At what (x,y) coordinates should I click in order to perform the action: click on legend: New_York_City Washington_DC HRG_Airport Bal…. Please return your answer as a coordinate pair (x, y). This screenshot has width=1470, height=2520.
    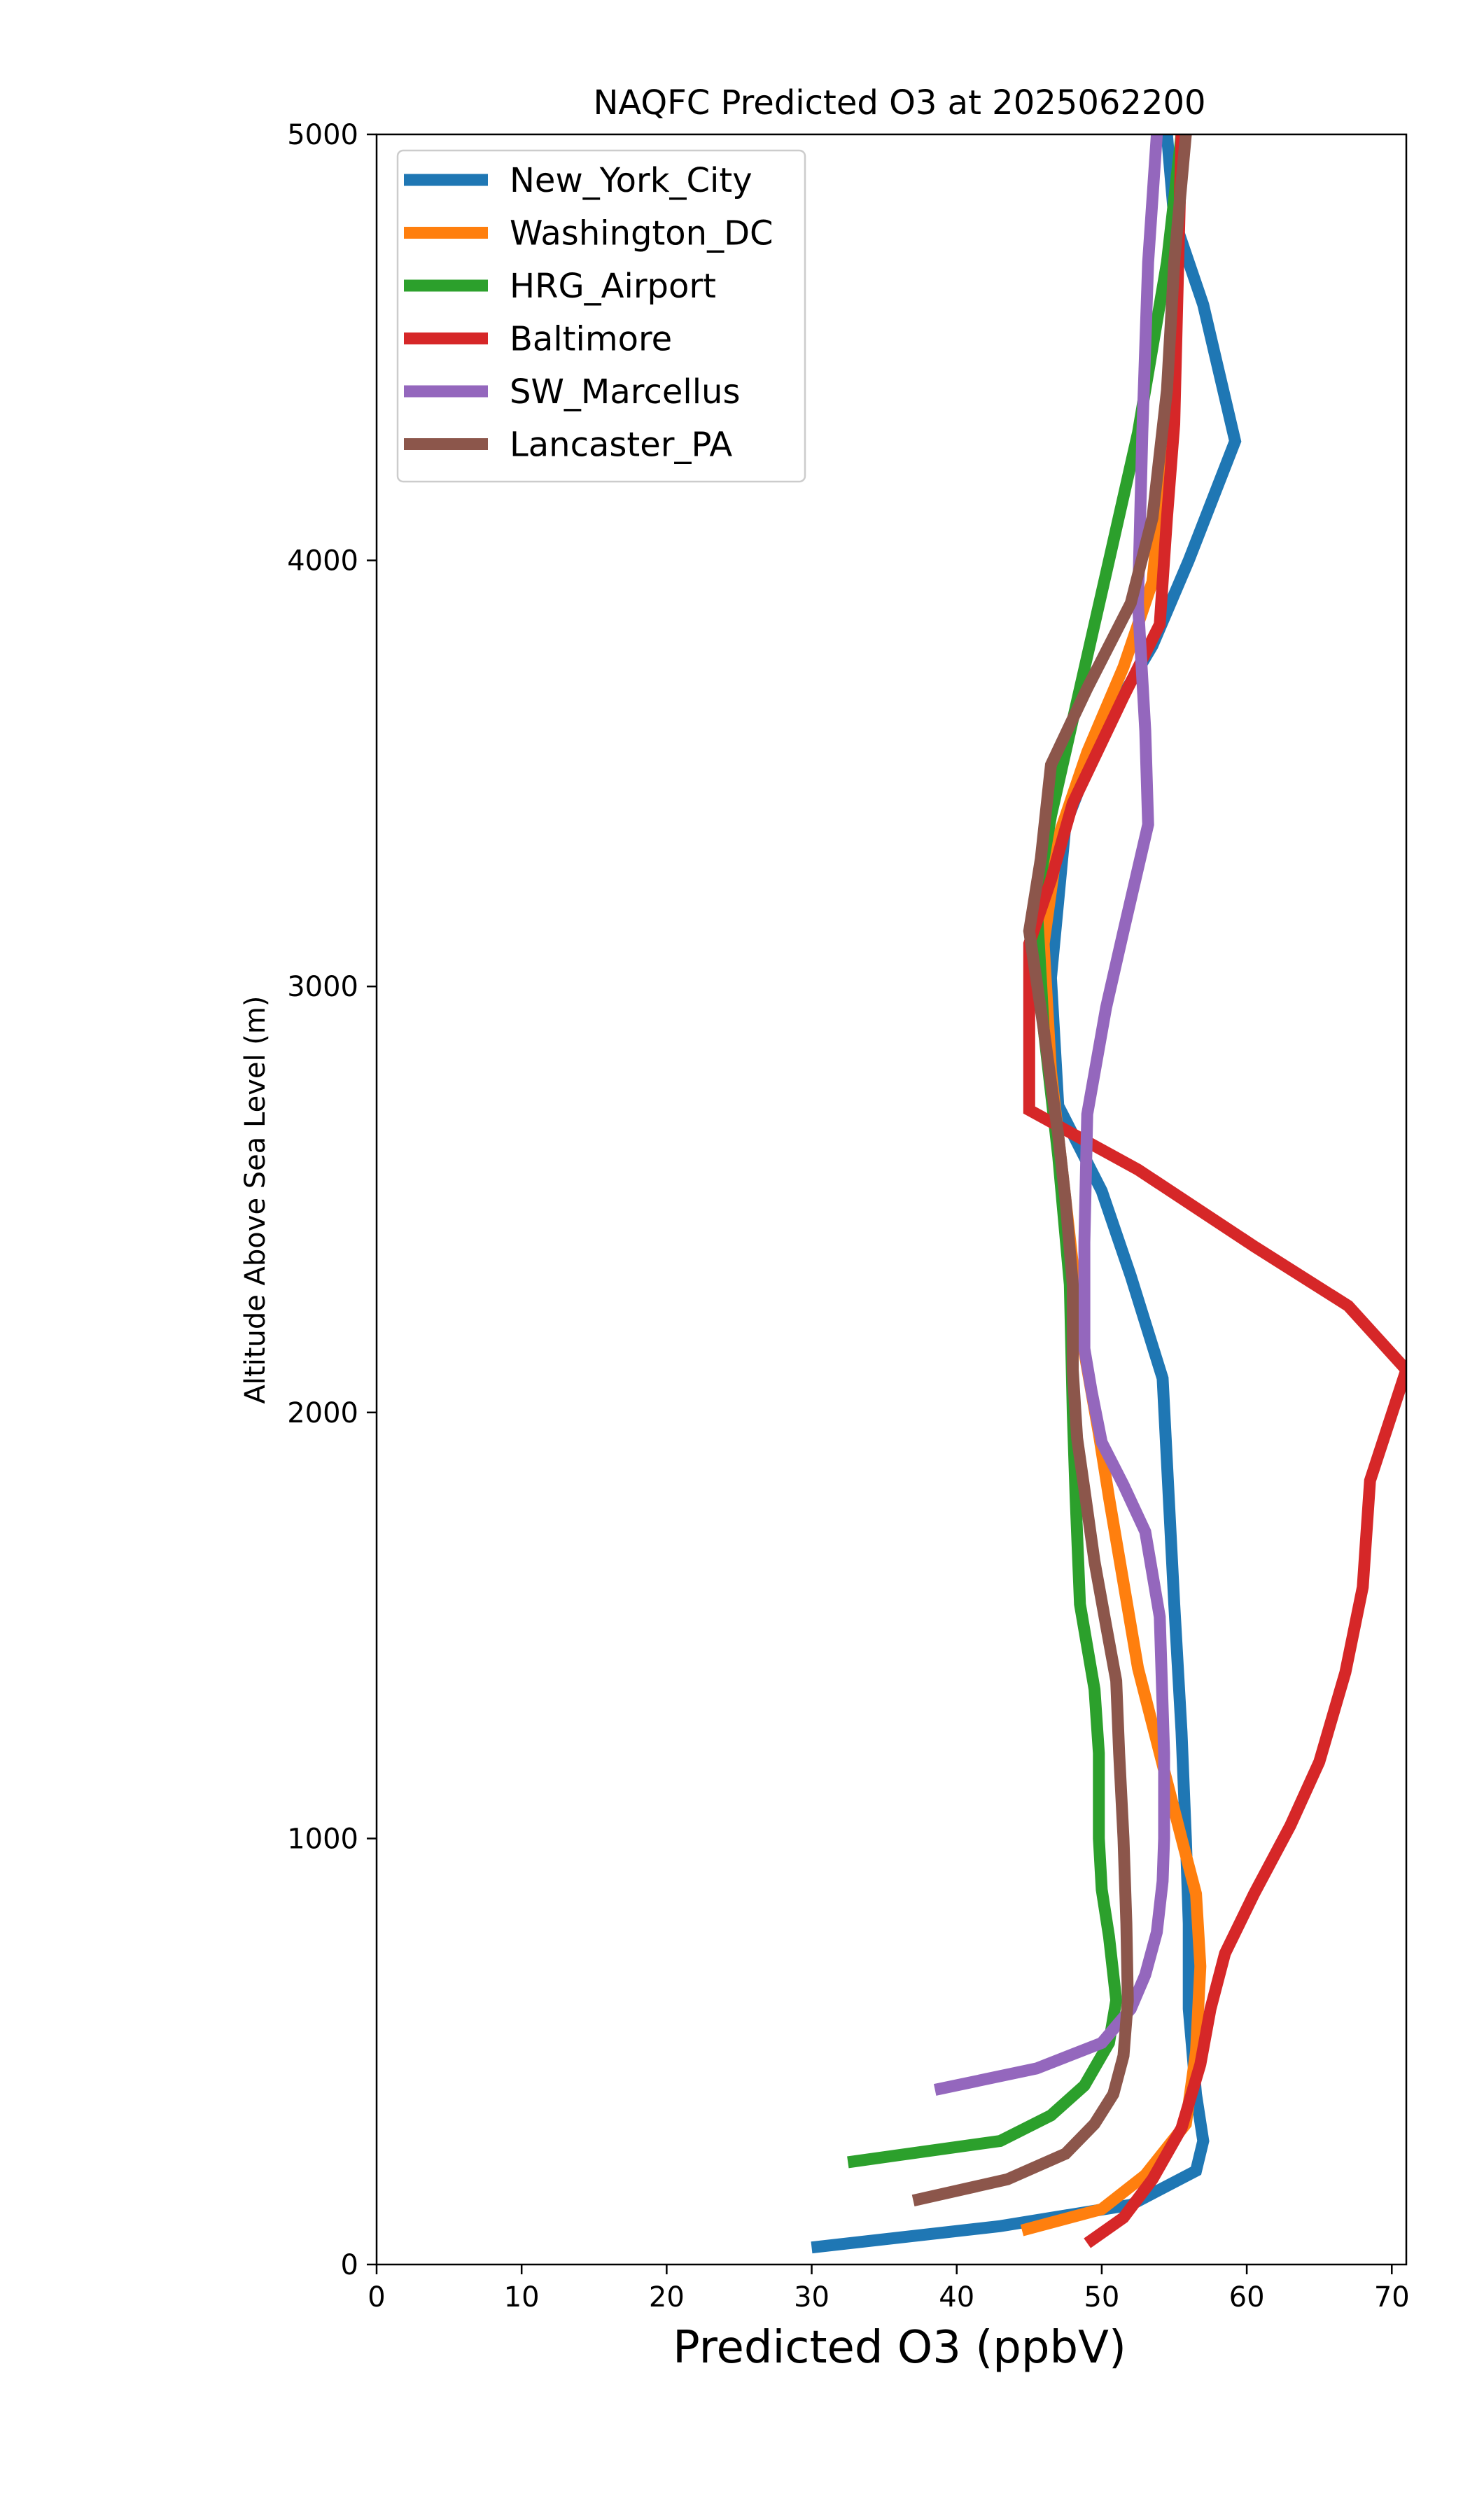
    Looking at the image, I should click on (601, 316).